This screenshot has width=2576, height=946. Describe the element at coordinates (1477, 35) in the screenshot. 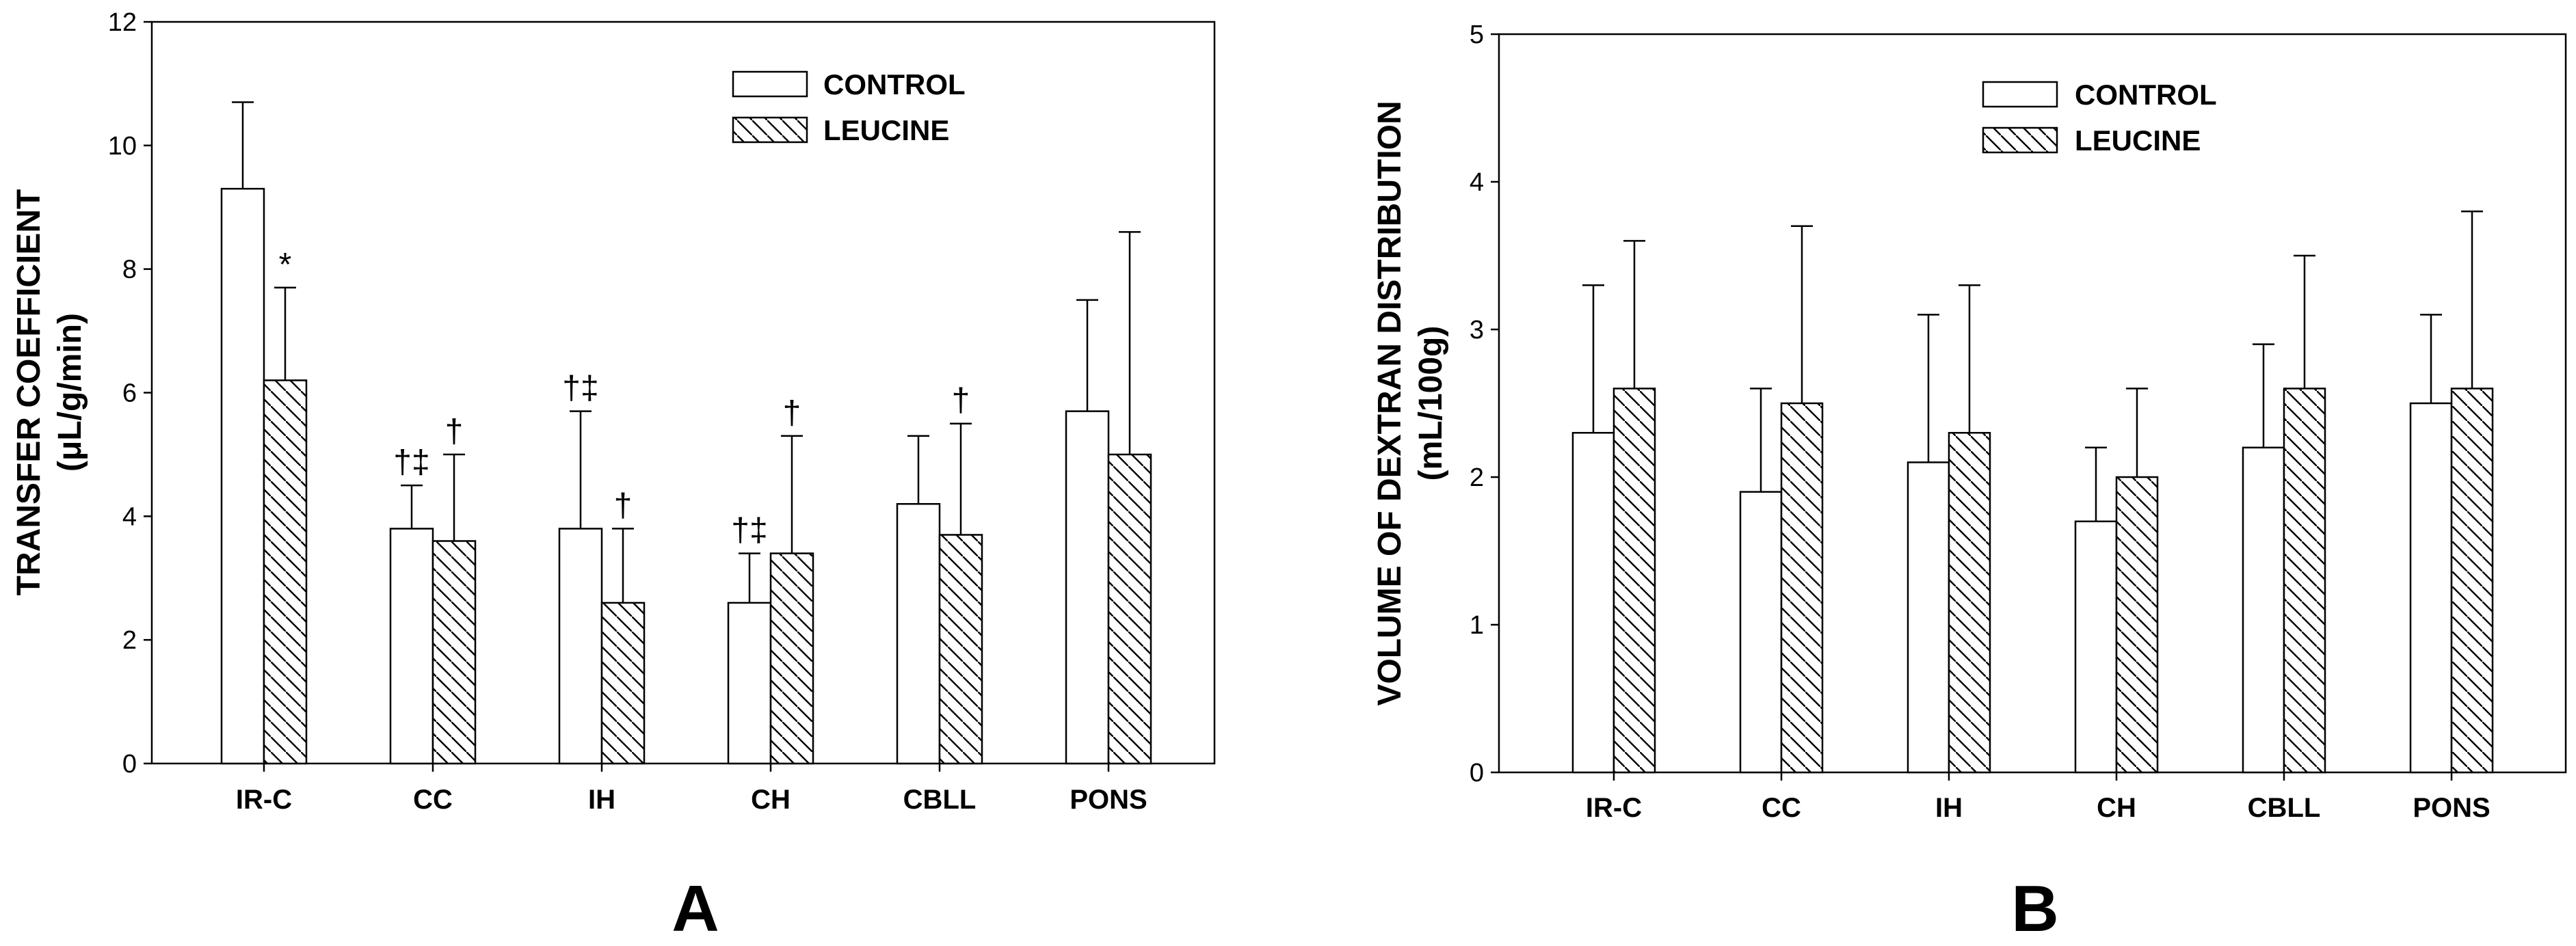

I see `y-tick-label: 5` at that location.